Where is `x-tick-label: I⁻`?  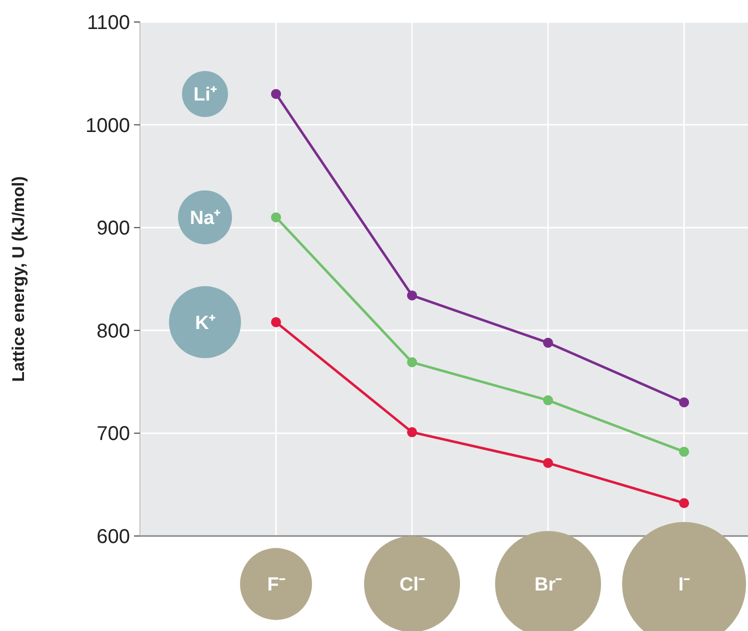 x-tick-label: I⁻ is located at coordinates (684, 585).